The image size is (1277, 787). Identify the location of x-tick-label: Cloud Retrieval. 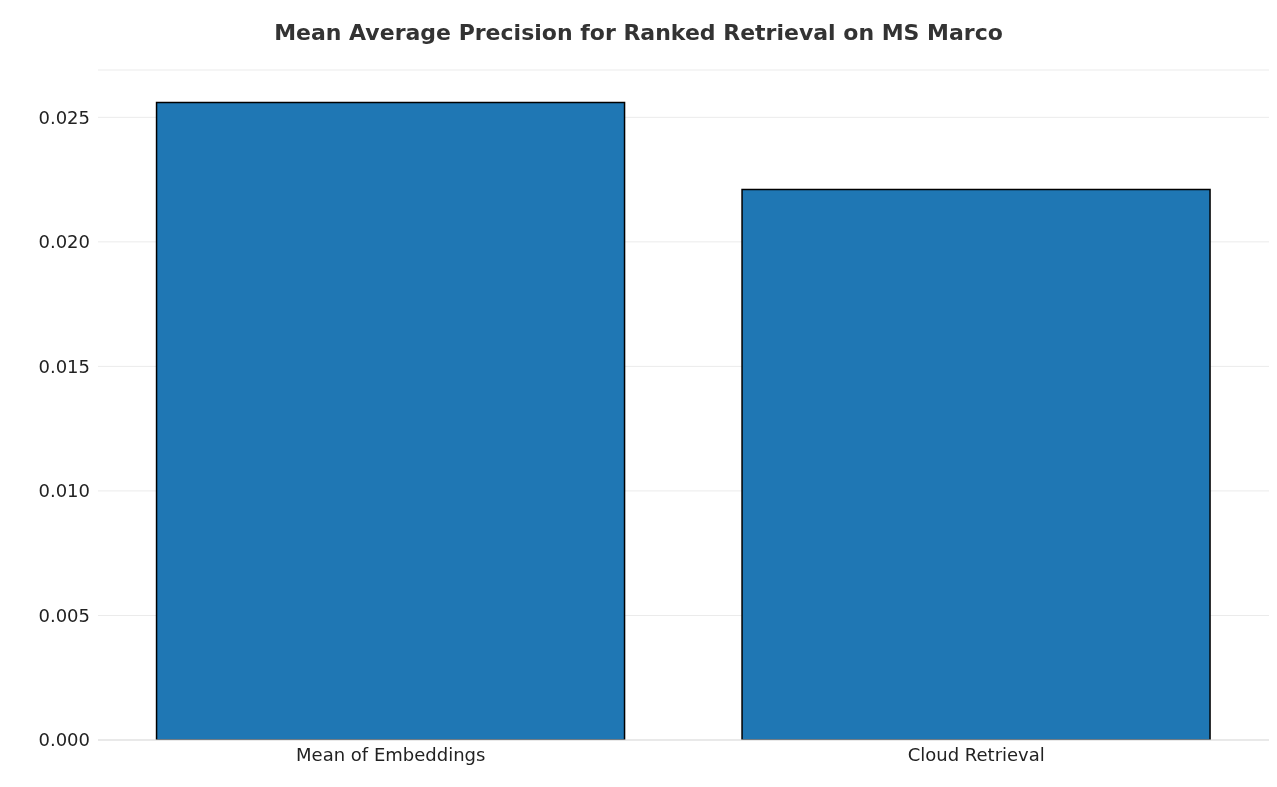
(976, 754).